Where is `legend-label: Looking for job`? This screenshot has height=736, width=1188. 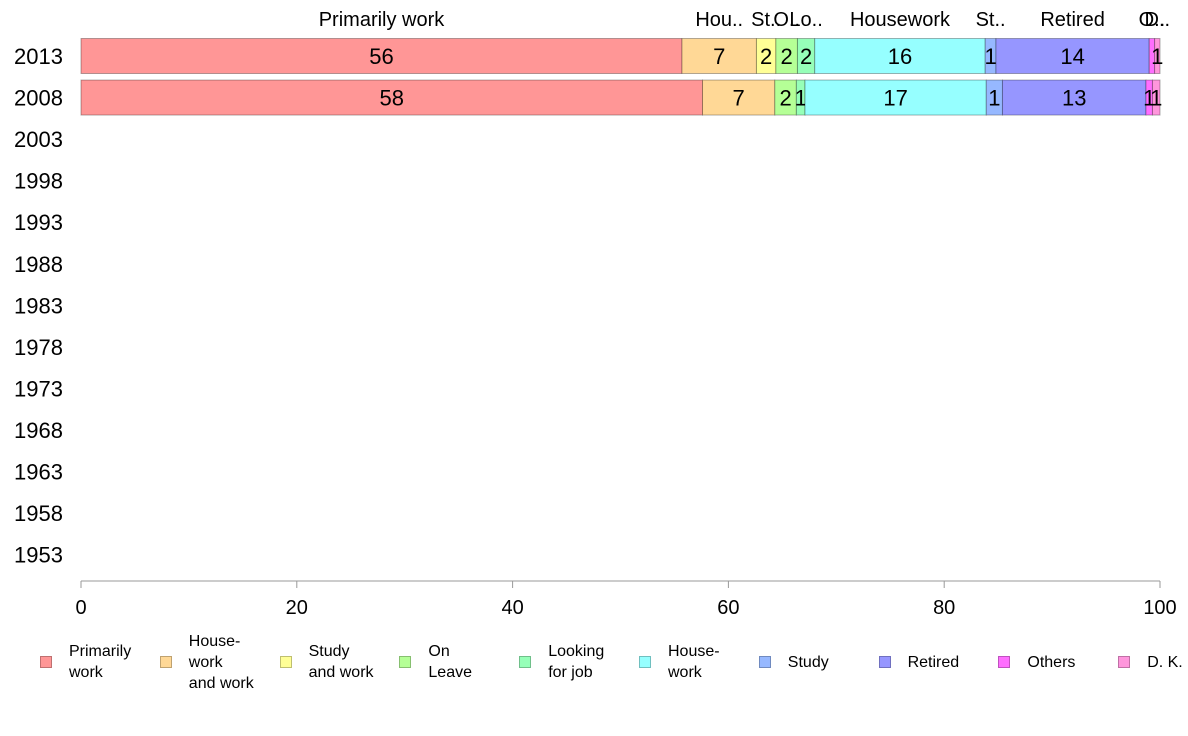
legend-label: Looking for job is located at coordinates (576, 662).